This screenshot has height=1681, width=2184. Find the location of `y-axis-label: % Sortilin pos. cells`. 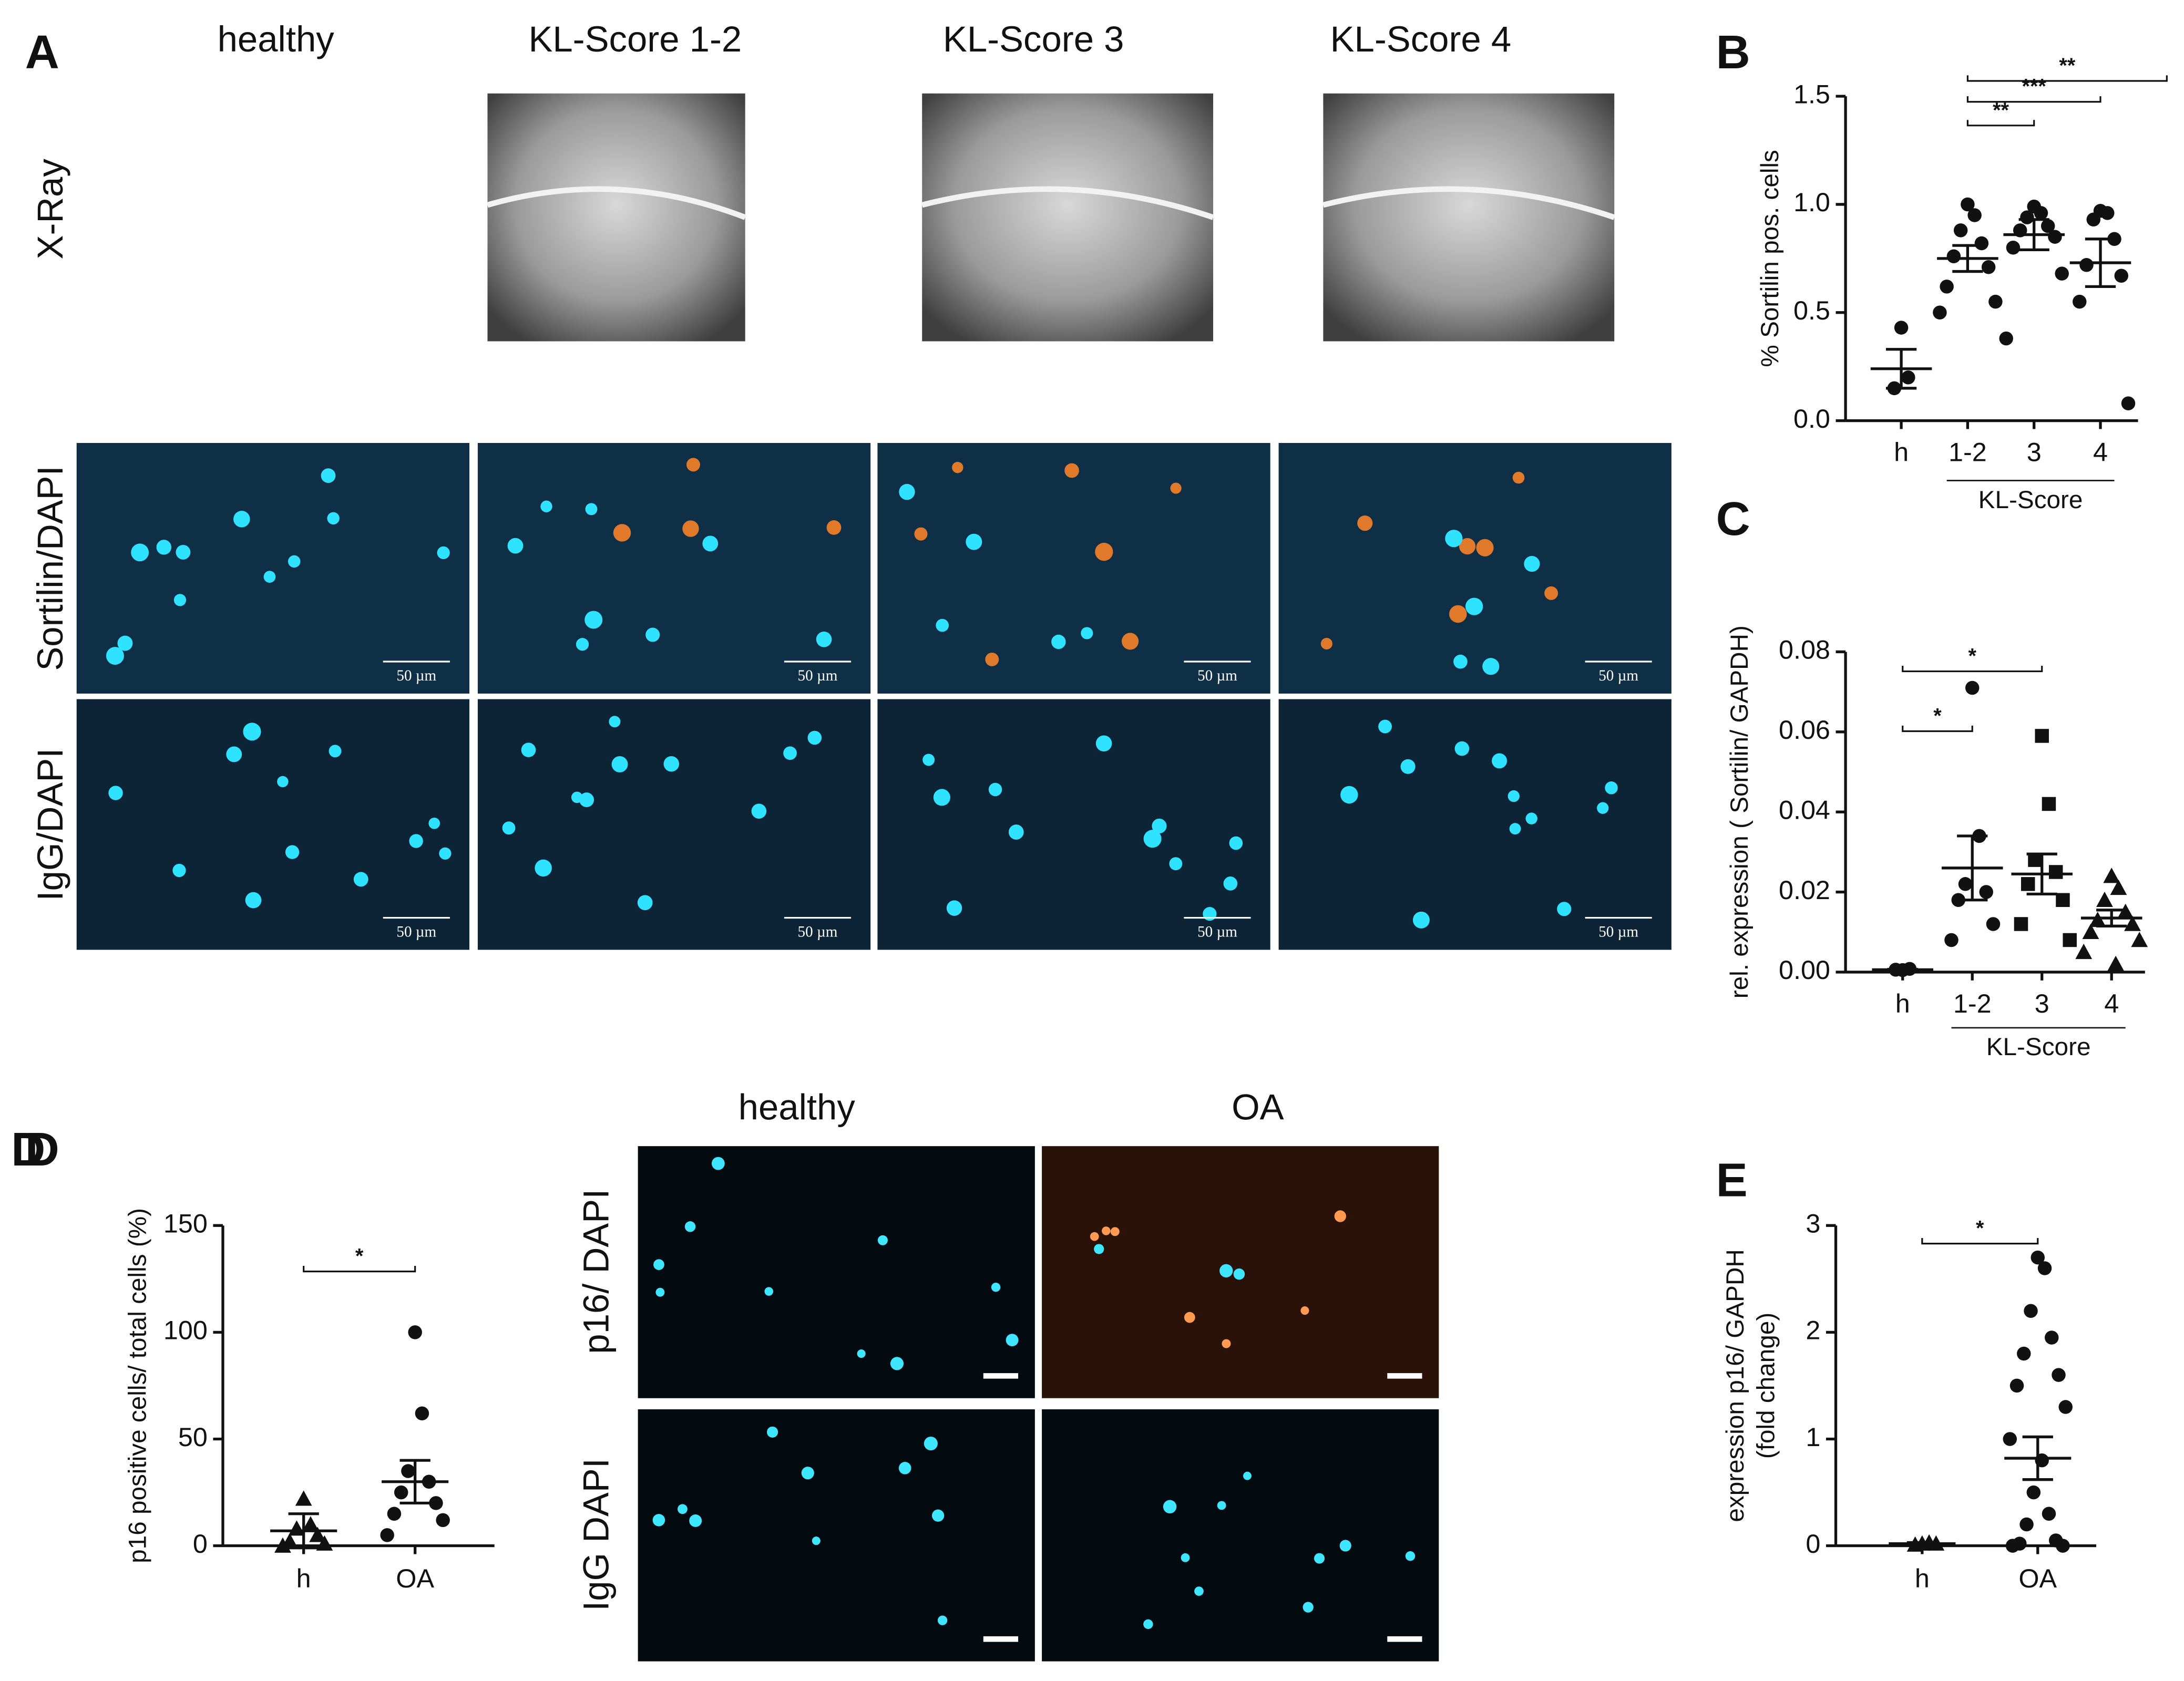

y-axis-label: % Sortilin pos. cells is located at coordinates (1770, 258).